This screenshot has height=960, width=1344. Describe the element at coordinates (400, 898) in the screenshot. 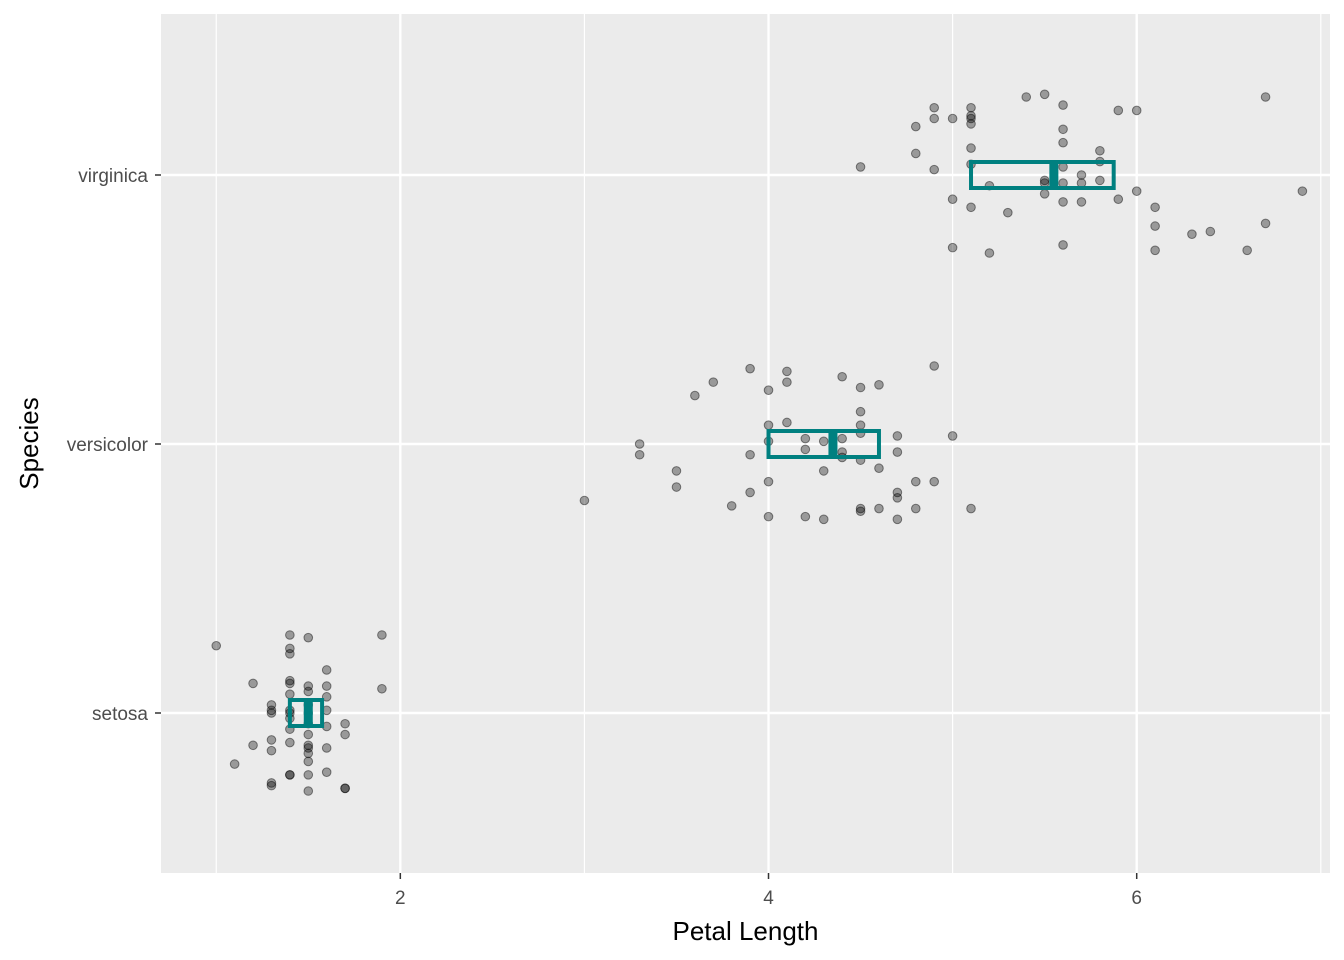

I see `x-tick-label: 2` at that location.